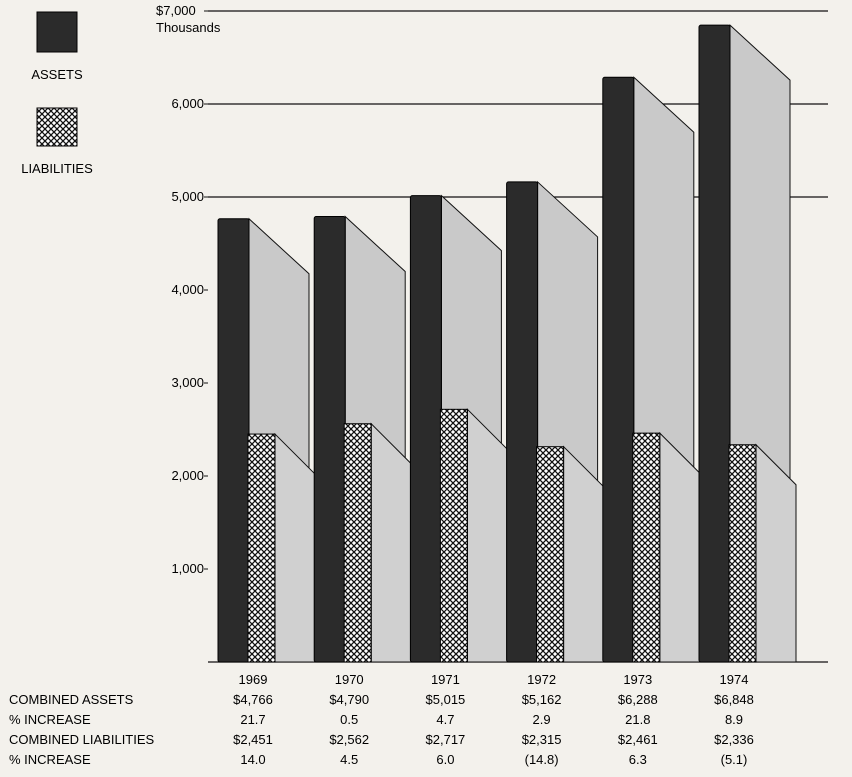  What do you see at coordinates (734, 699) in the screenshot?
I see `table-cell: $6,848` at bounding box center [734, 699].